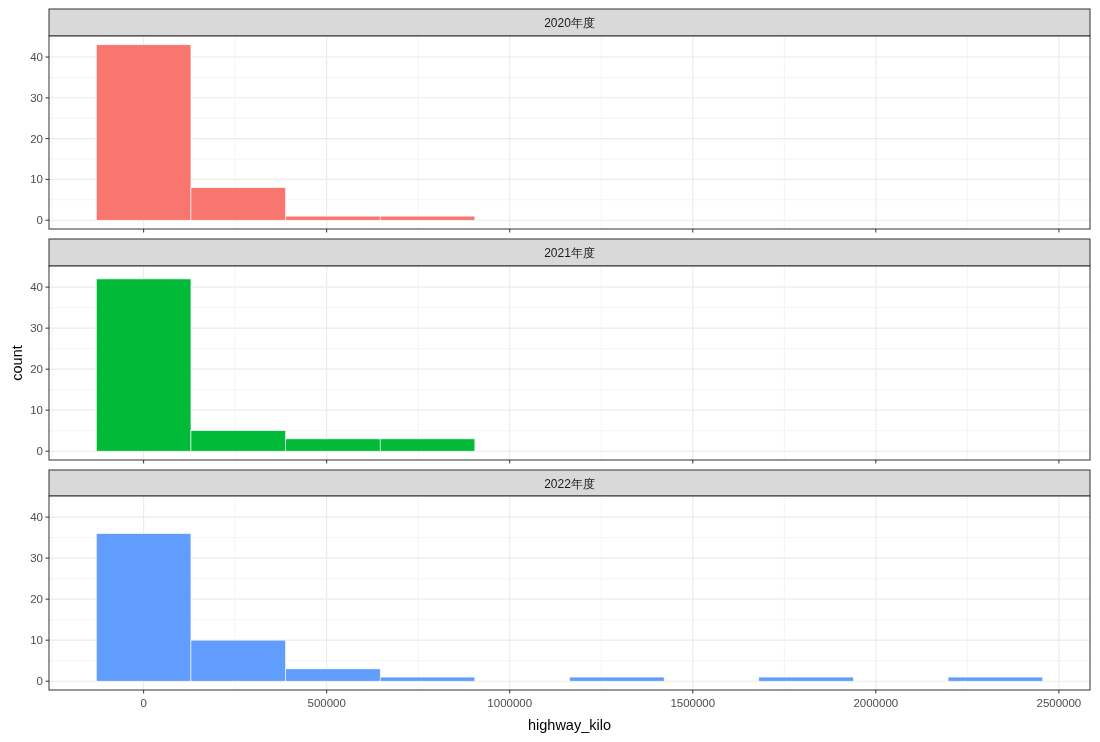  What do you see at coordinates (569, 23) in the screenshot?
I see `chart-title: 2020年度` at bounding box center [569, 23].